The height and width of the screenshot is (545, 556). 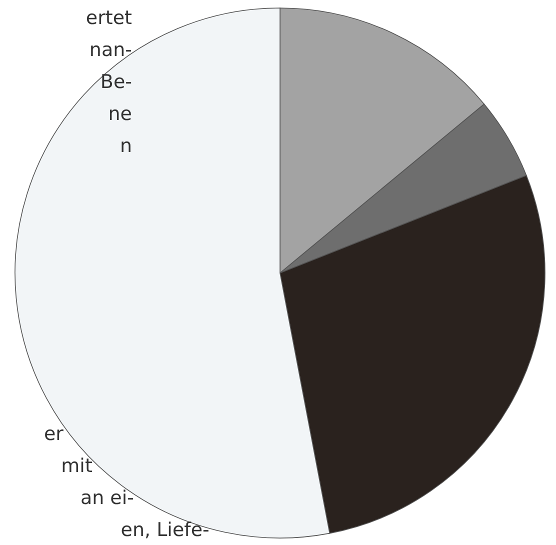 I want to click on text: ertet, so click(x=109, y=18).